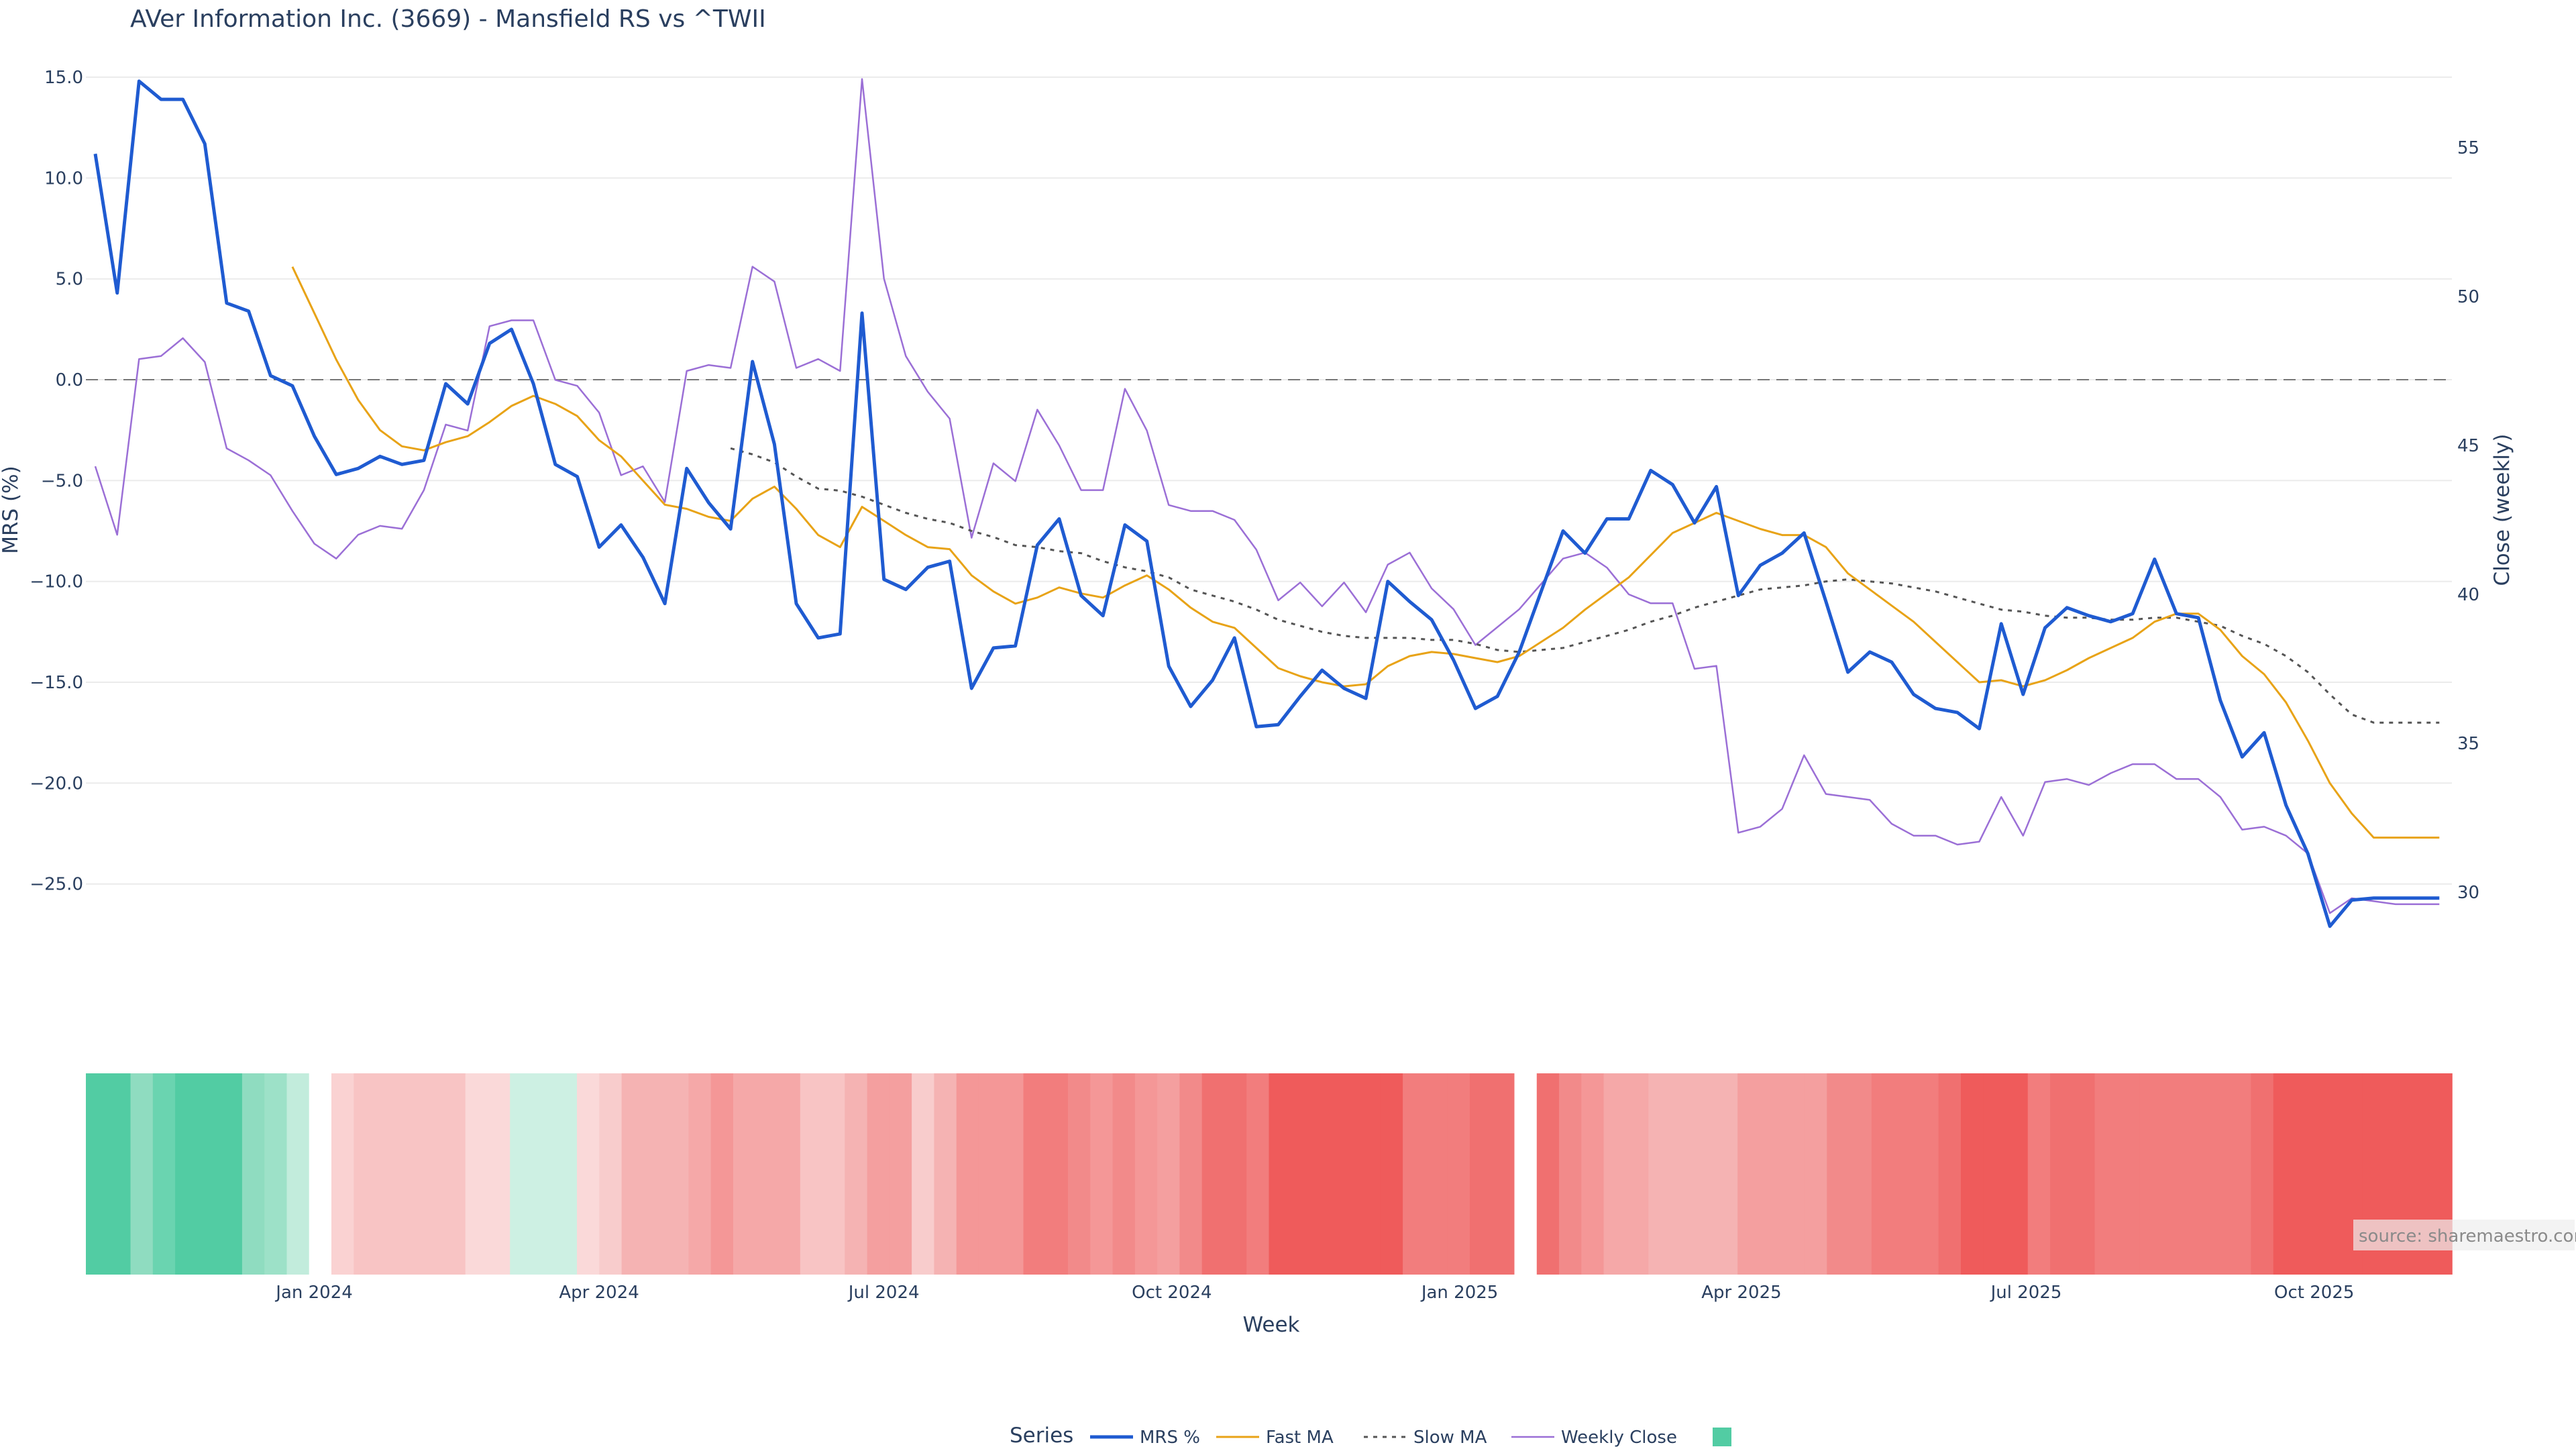 The width and height of the screenshot is (2576, 1449). Describe the element at coordinates (599, 1293) in the screenshot. I see `x-tick-label: Apr 2024` at that location.